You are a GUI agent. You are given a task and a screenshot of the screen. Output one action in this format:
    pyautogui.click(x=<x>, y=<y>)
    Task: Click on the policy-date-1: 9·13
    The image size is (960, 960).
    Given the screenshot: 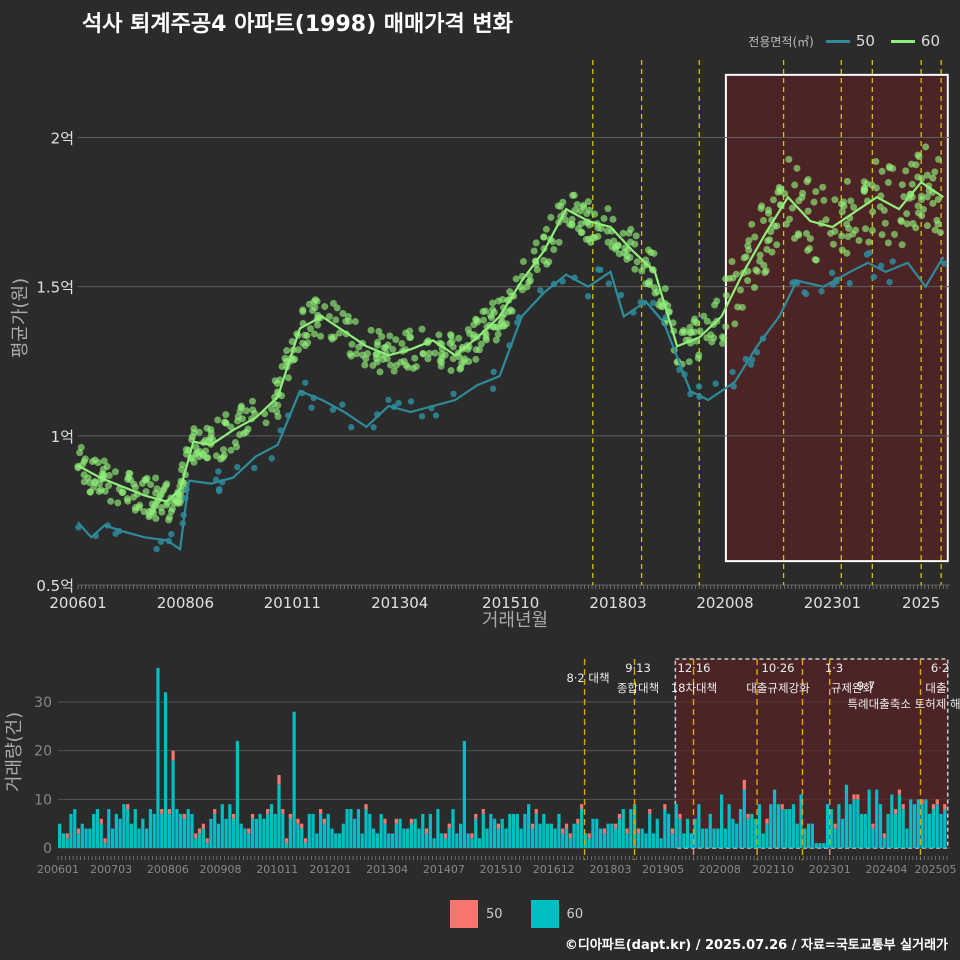 What is the action you would take?
    pyautogui.click(x=638, y=668)
    